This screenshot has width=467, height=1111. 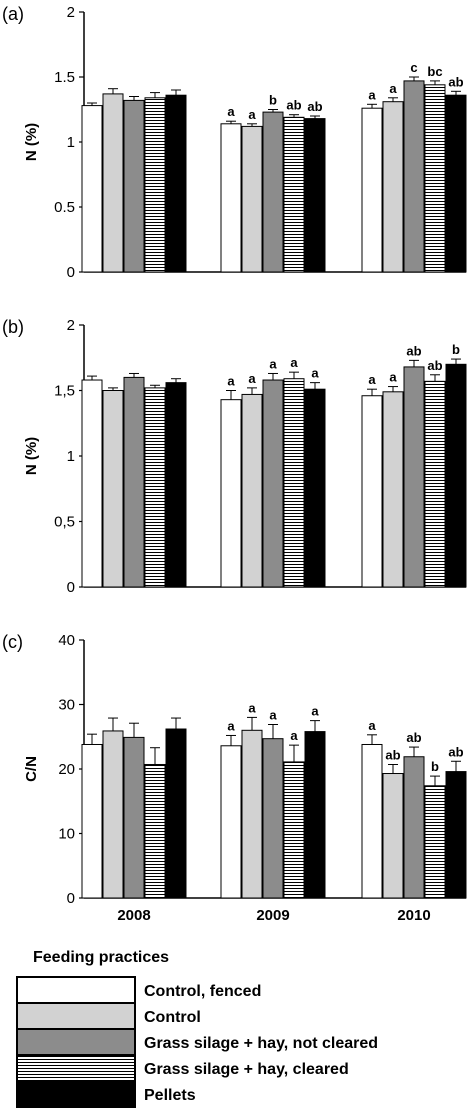 What do you see at coordinates (246, 1069) in the screenshot?
I see `legend-label: Grass silage + hay, cleared` at bounding box center [246, 1069].